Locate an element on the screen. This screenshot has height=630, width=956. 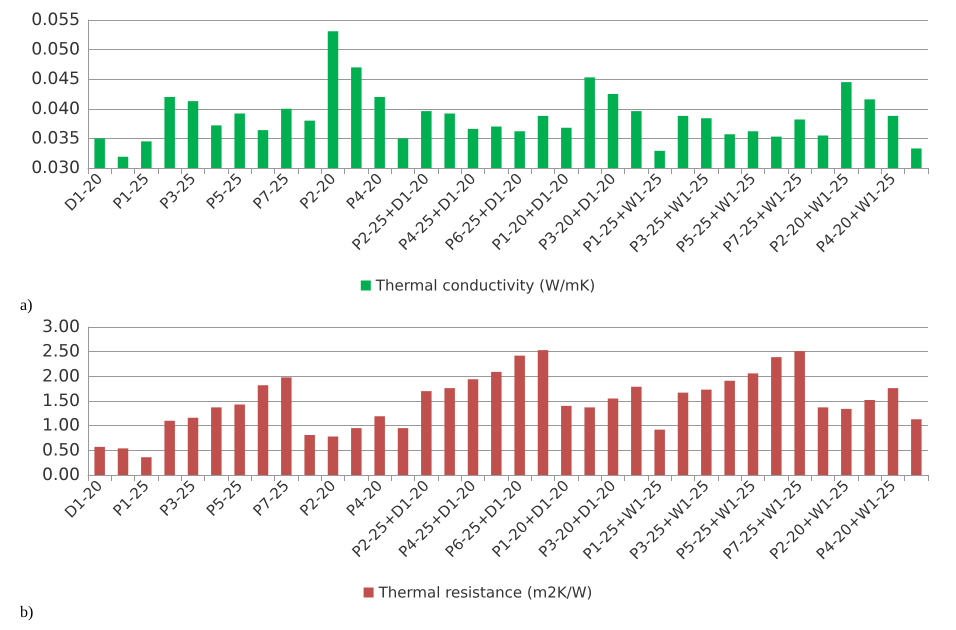
y-tick-label: 0.040 is located at coordinates (55, 108).